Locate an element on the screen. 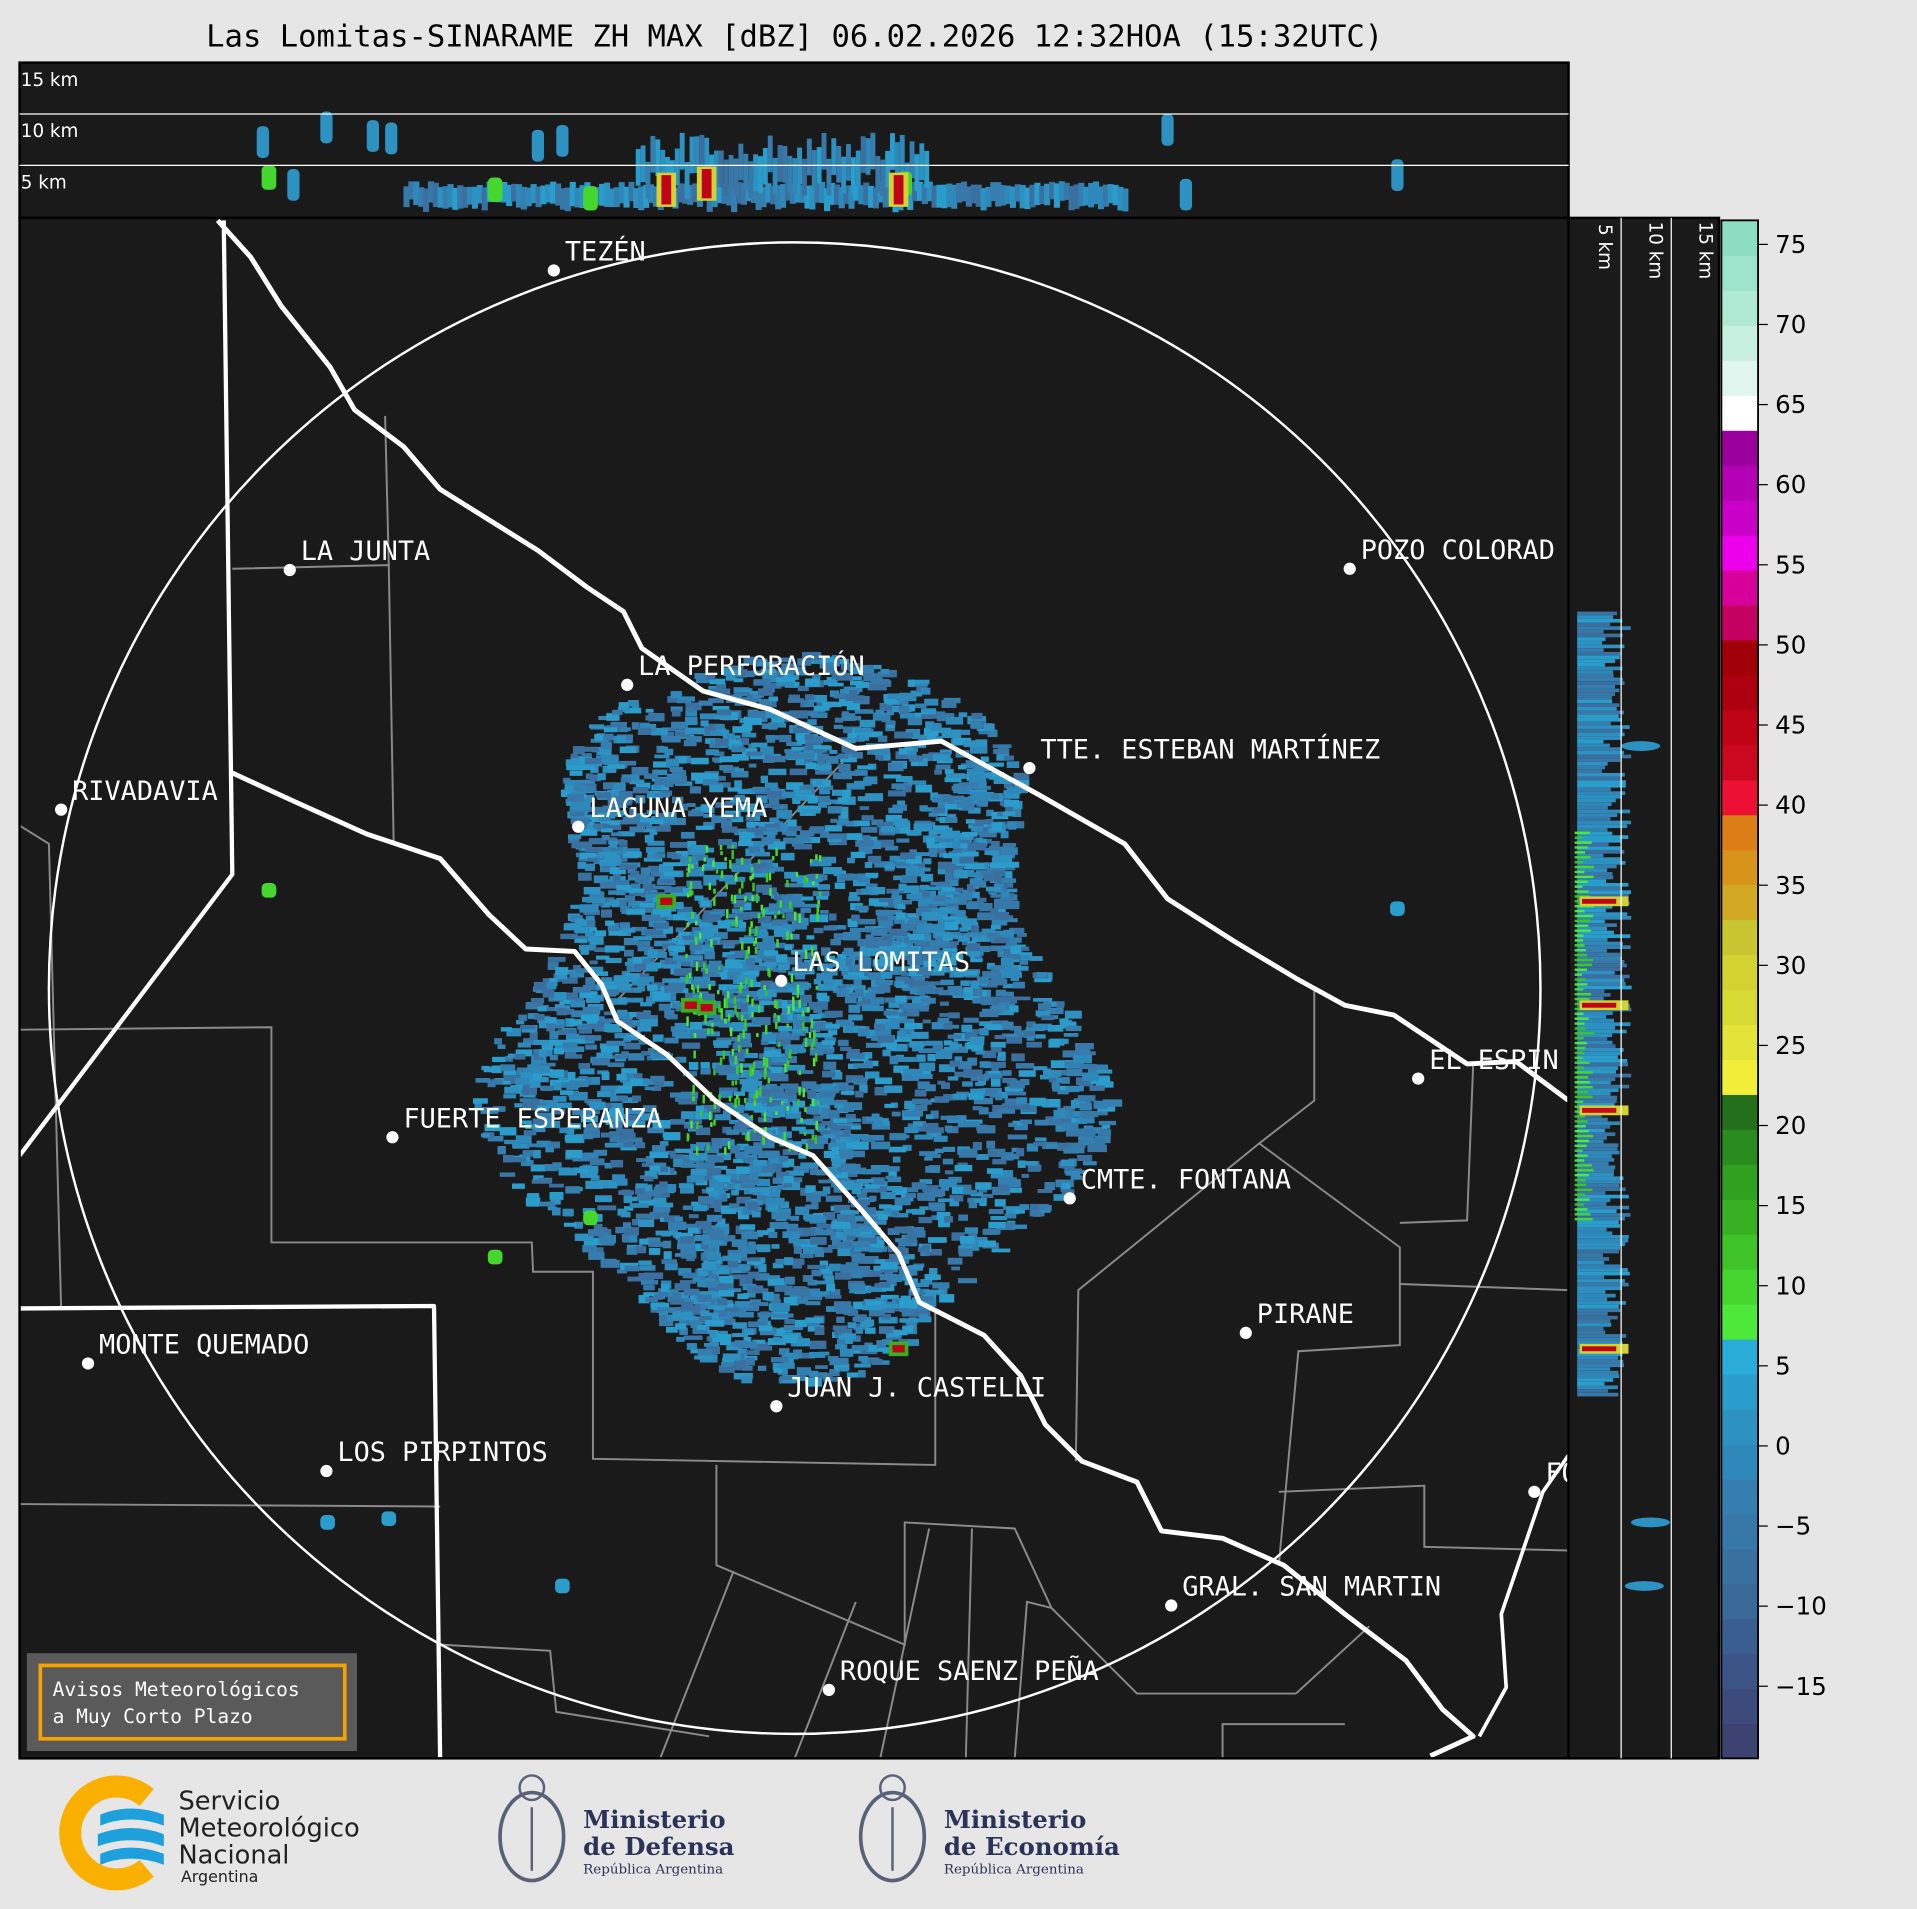  colorbar-tick-label: 65 is located at coordinates (1790, 404).